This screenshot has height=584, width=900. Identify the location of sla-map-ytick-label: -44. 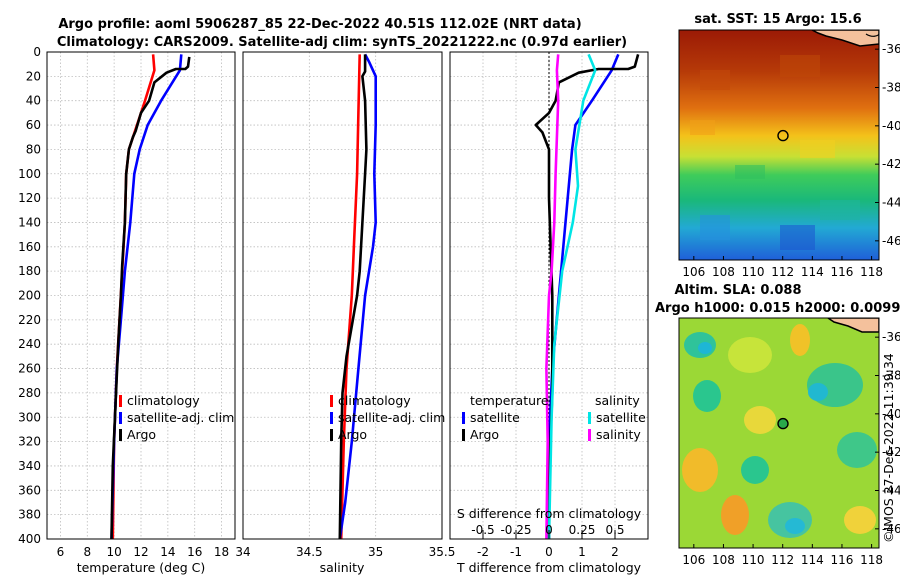
(891, 491).